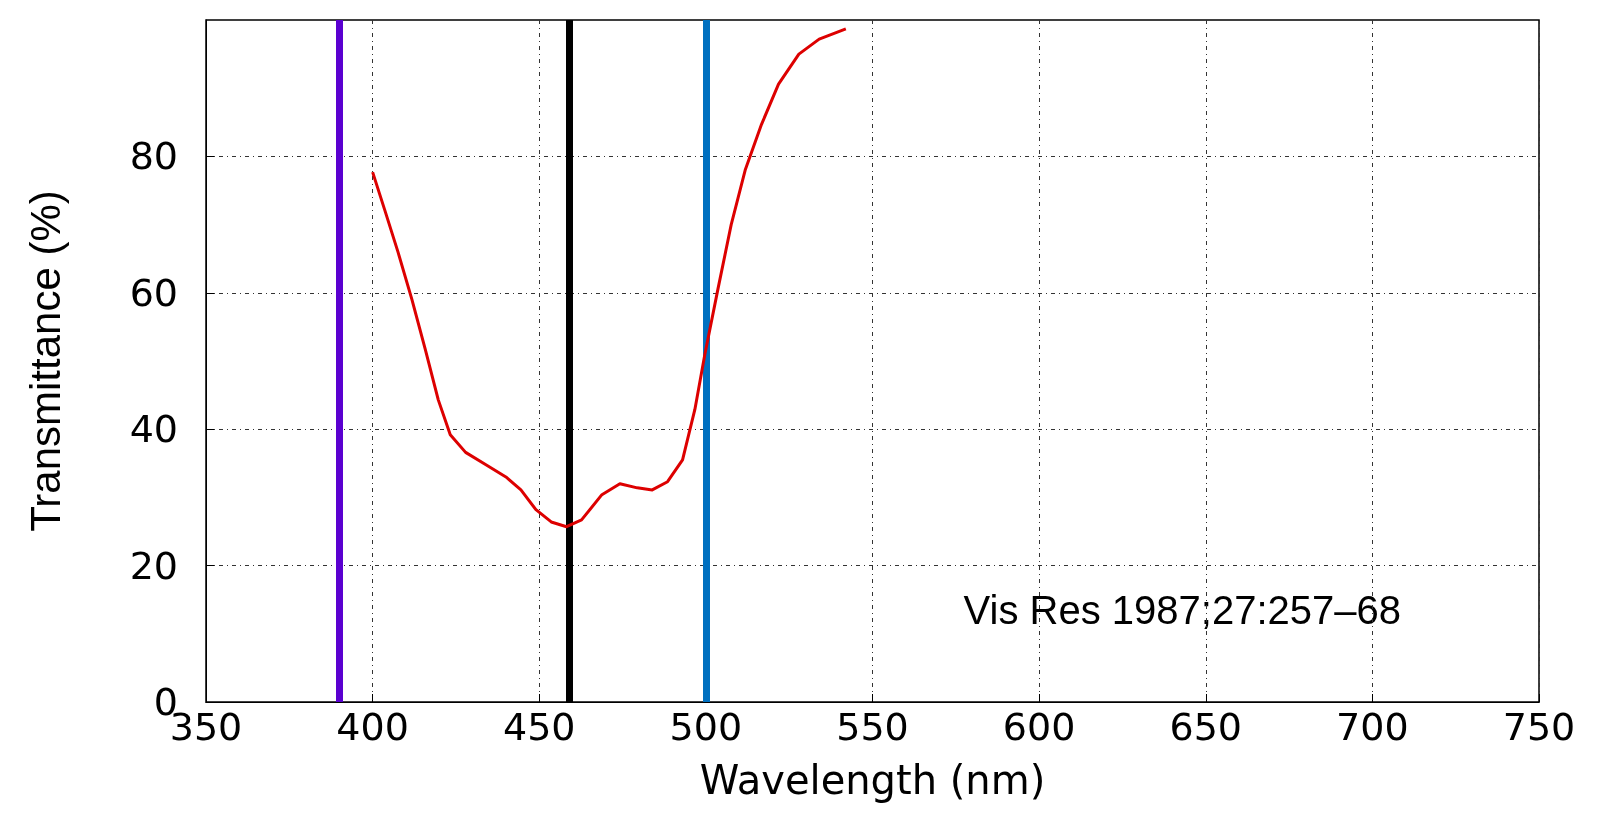  Describe the element at coordinates (872, 780) in the screenshot. I see `x-axis-title: Wavelength (nm)` at that location.